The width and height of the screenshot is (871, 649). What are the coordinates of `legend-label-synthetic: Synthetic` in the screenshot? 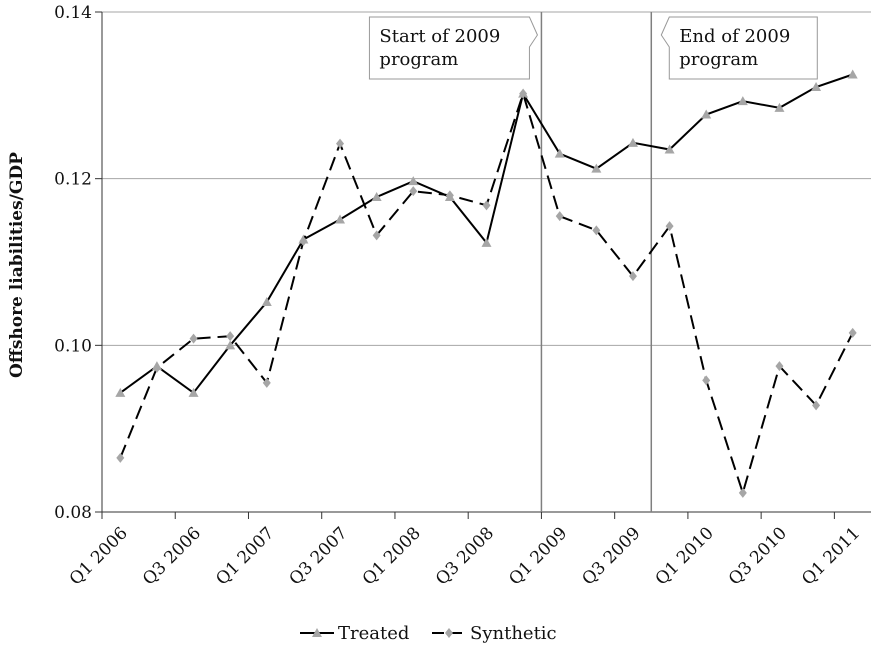 It's located at (513, 633).